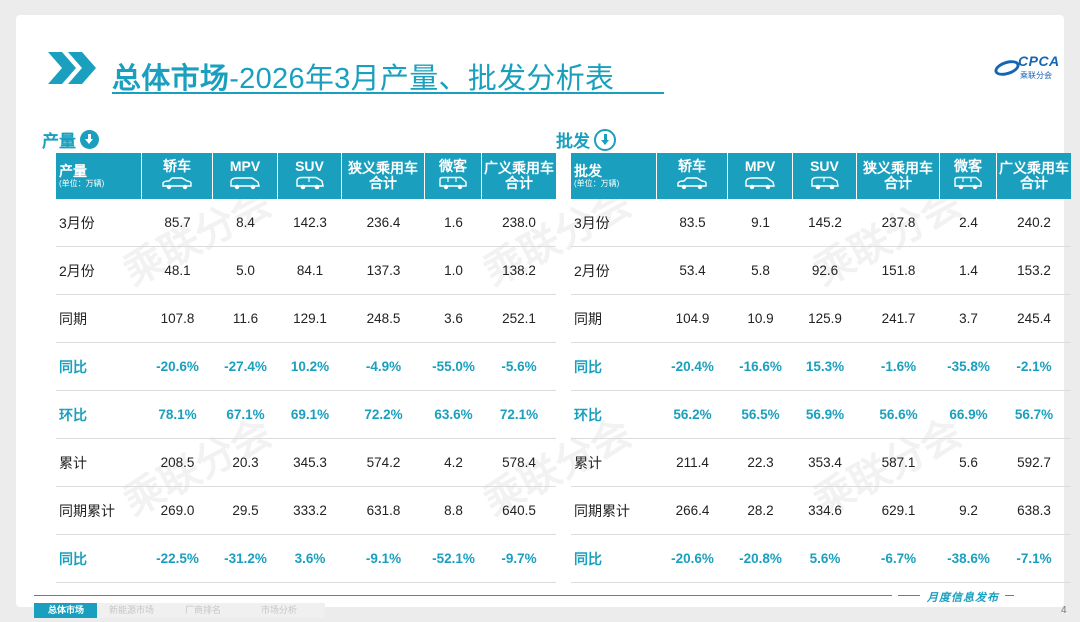 This screenshot has height=622, width=1080. What do you see at coordinates (383, 559) in the screenshot?
I see `table-cell: -9.1%` at bounding box center [383, 559].